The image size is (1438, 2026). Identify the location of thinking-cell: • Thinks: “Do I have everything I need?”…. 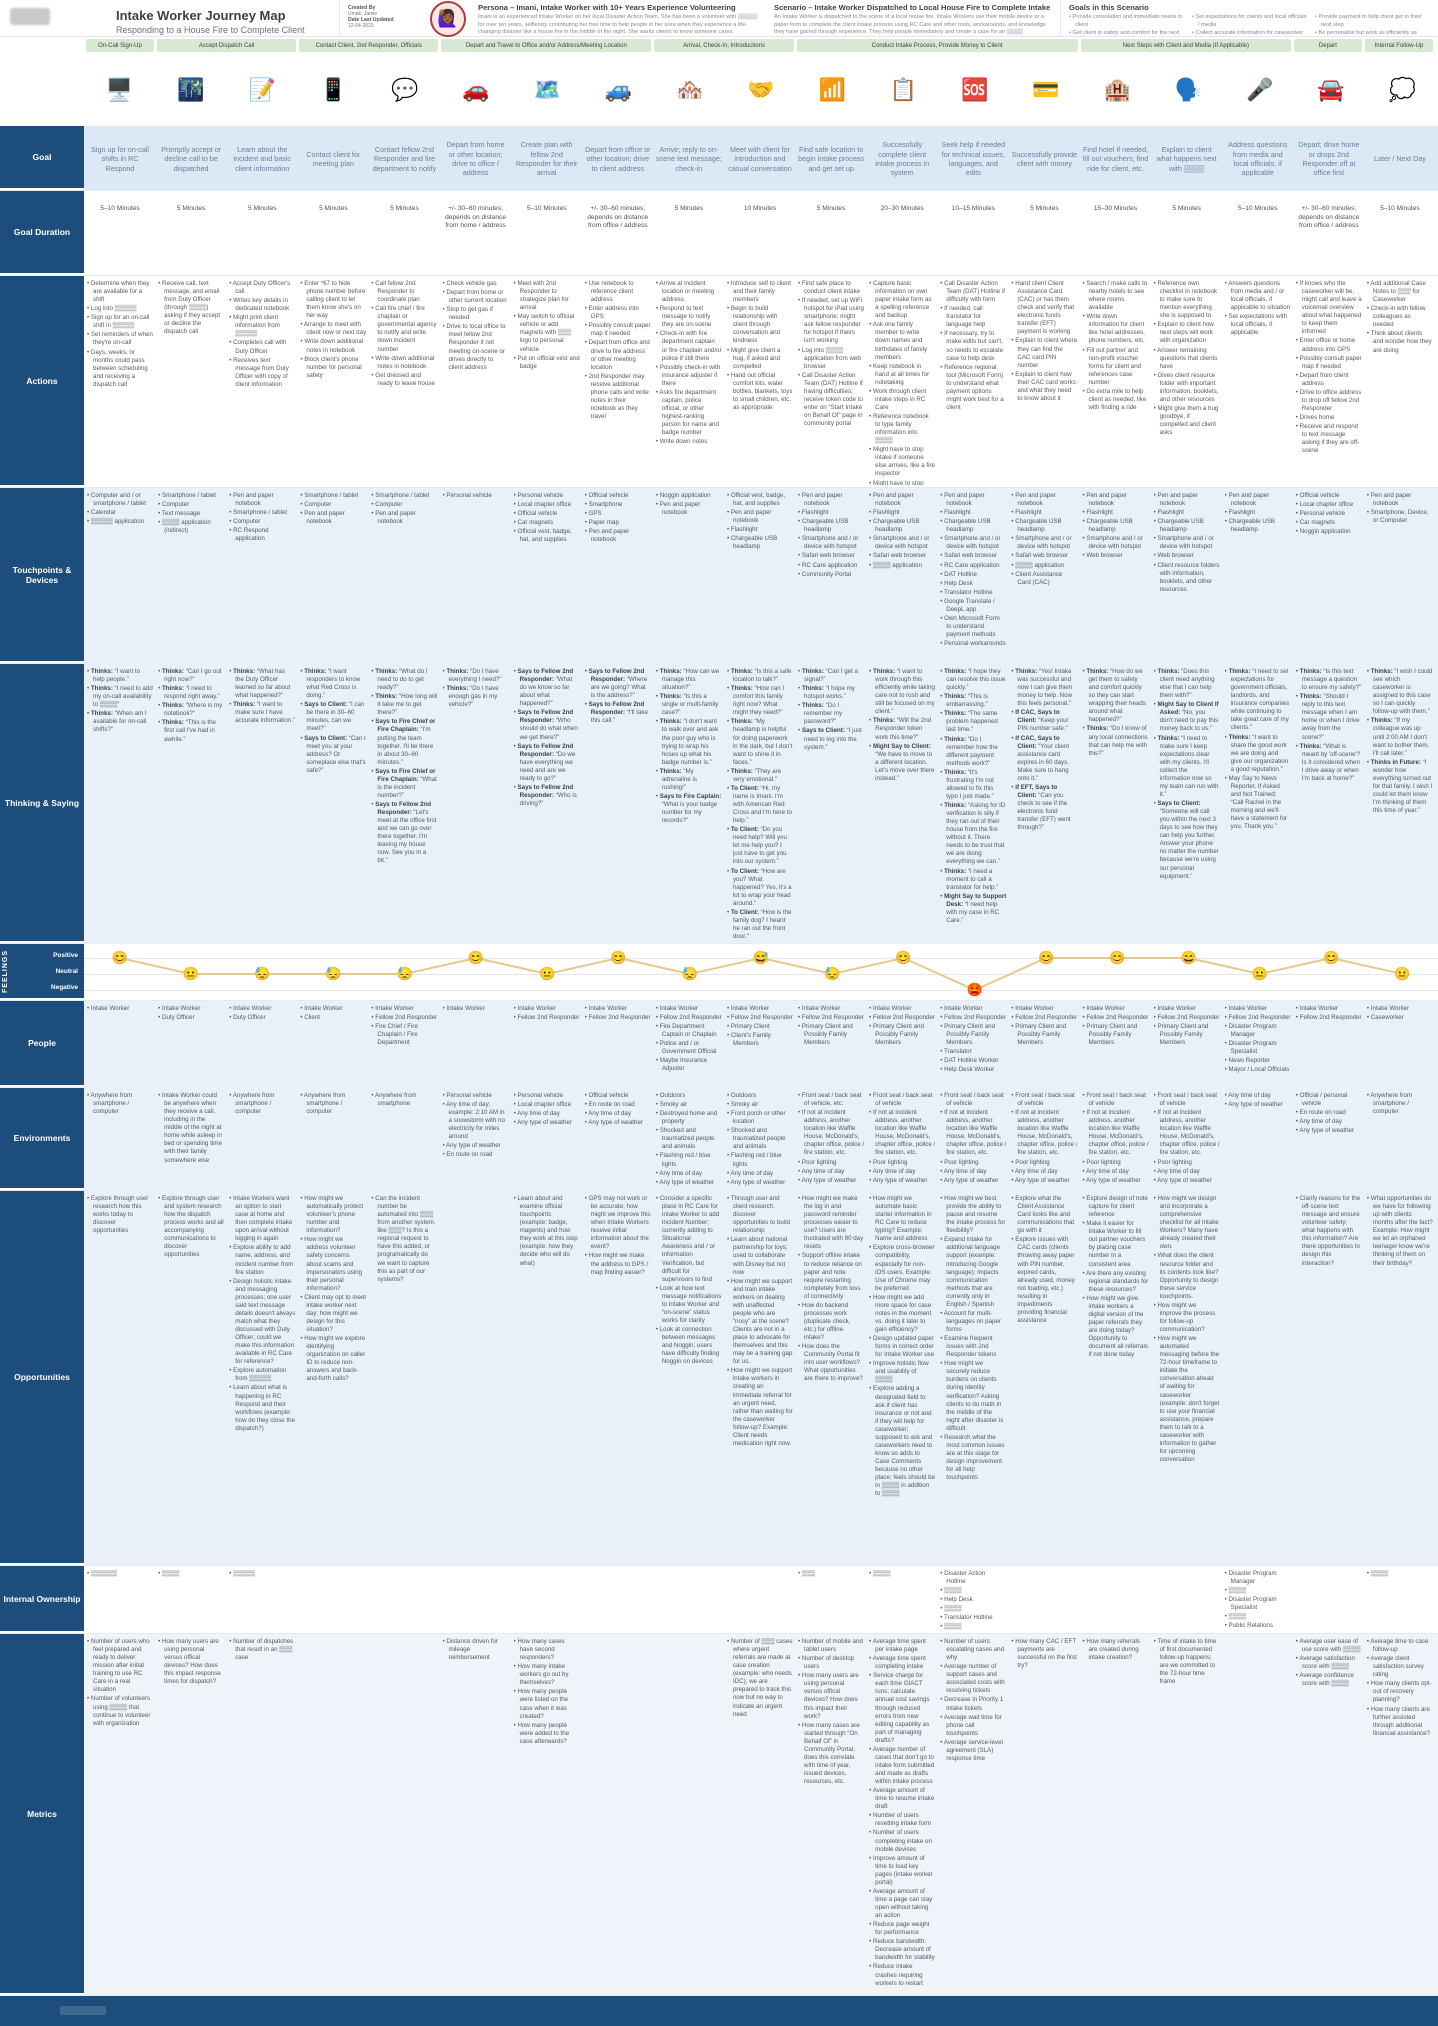
(476, 804).